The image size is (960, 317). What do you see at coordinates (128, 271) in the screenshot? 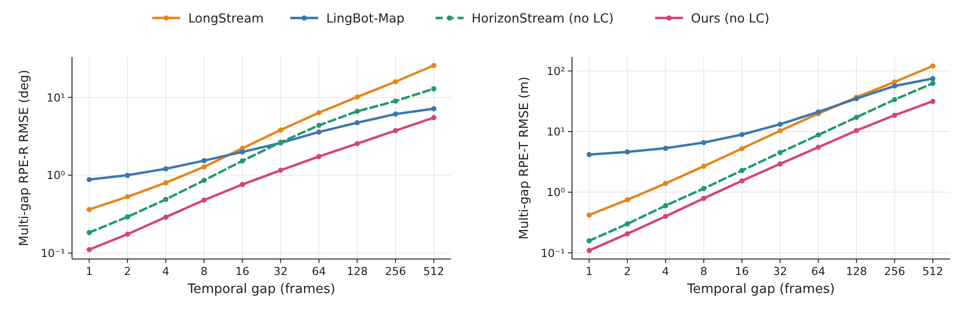
I see `x-tick-label: 2` at bounding box center [128, 271].